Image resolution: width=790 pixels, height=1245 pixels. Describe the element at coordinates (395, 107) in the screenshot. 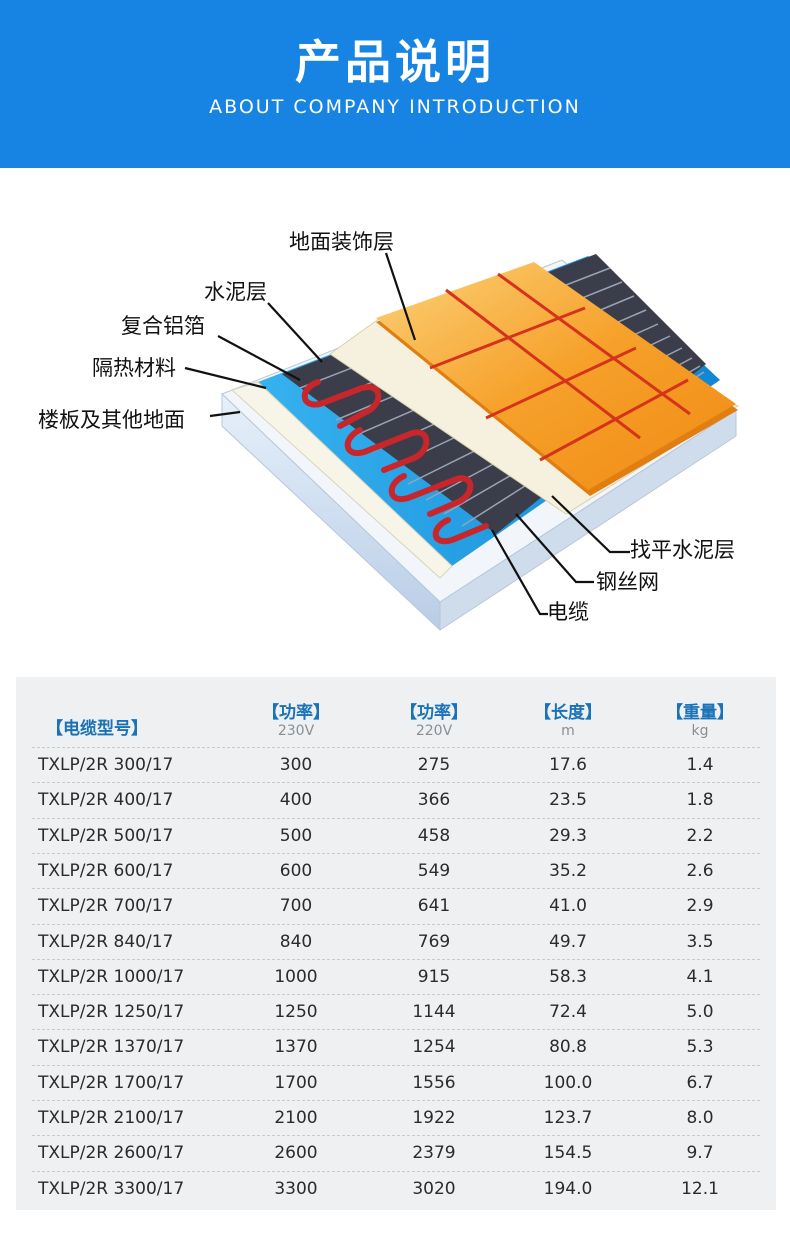

I see `page-subtitle: ABOUT COMPANY INTRODUCTION` at that location.